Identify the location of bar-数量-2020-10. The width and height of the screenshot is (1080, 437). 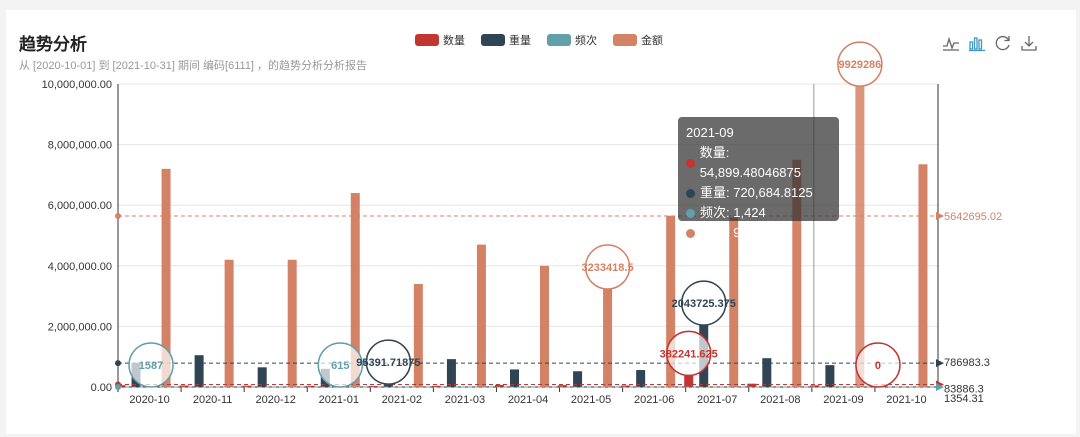
(121, 386).